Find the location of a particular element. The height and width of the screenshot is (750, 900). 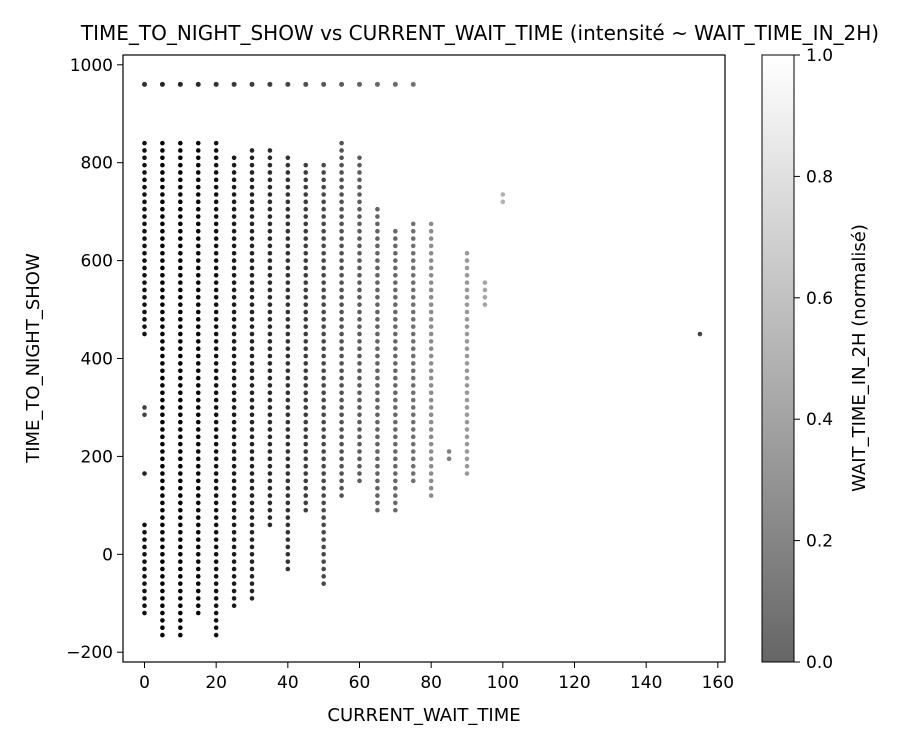

y-tick-label: 600 is located at coordinates (97, 262).